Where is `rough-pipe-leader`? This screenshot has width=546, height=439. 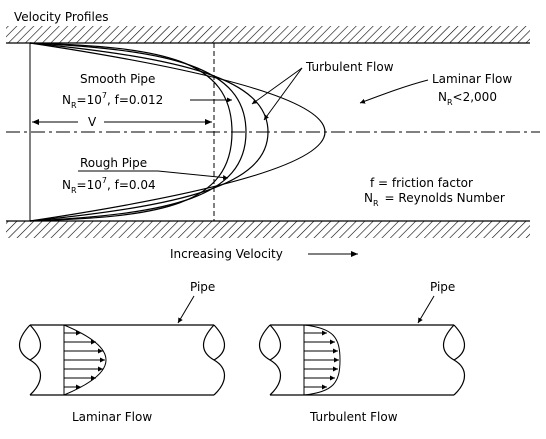
rough-pipe-leader is located at coordinates (193, 175).